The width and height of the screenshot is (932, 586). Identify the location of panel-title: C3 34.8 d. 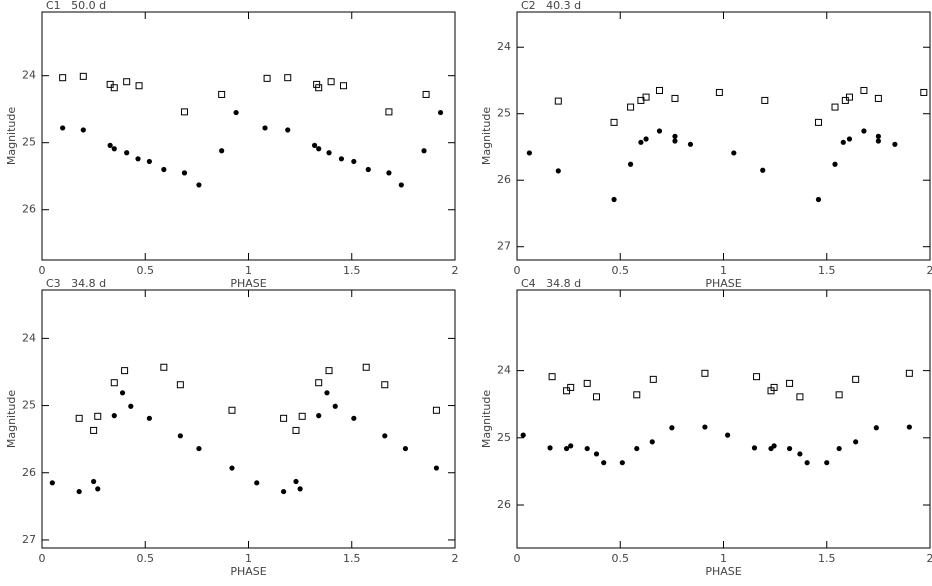
(76, 283).